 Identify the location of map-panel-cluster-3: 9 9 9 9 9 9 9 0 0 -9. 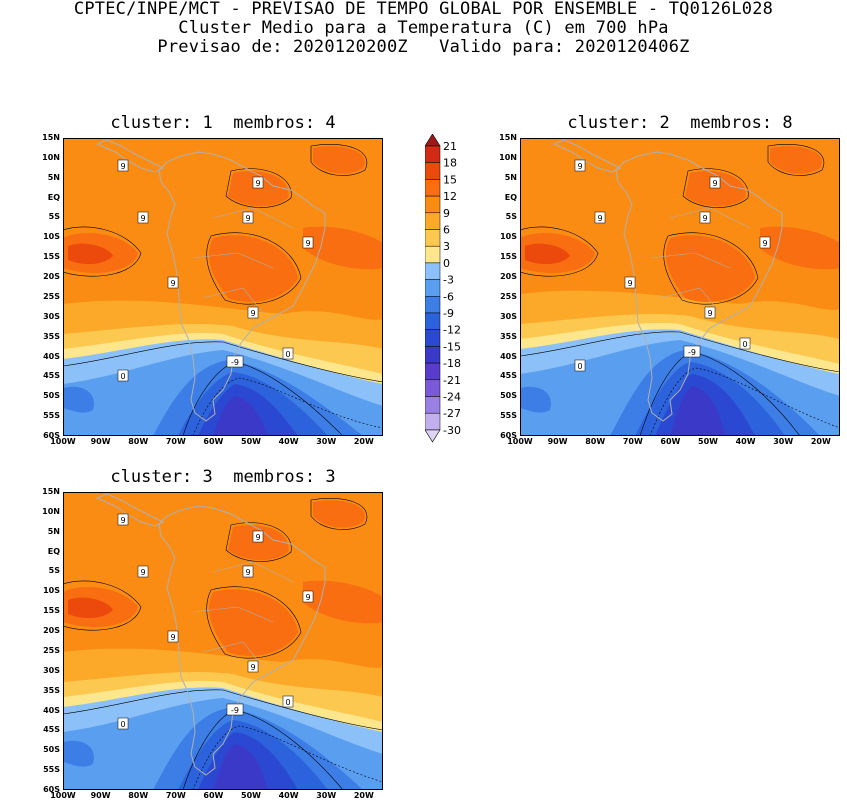
(223, 643).